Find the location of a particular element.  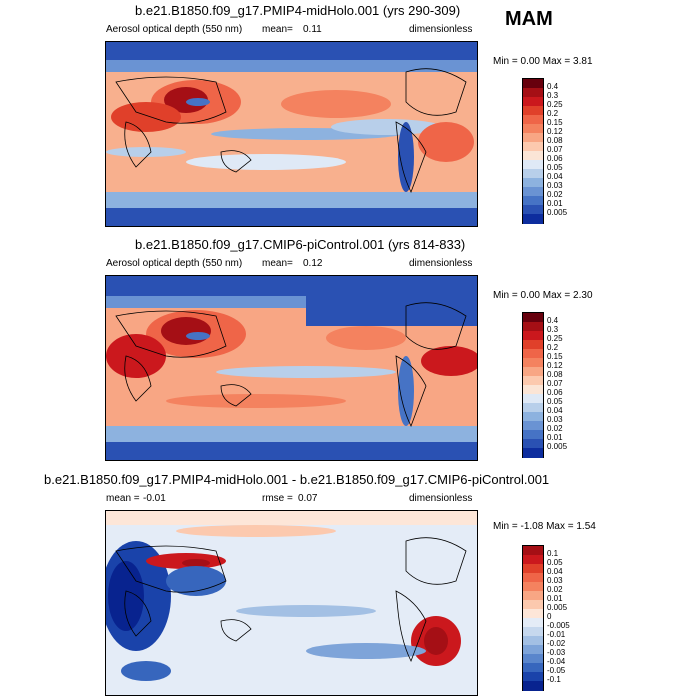

panel2-units: dimensionless is located at coordinates (441, 263).